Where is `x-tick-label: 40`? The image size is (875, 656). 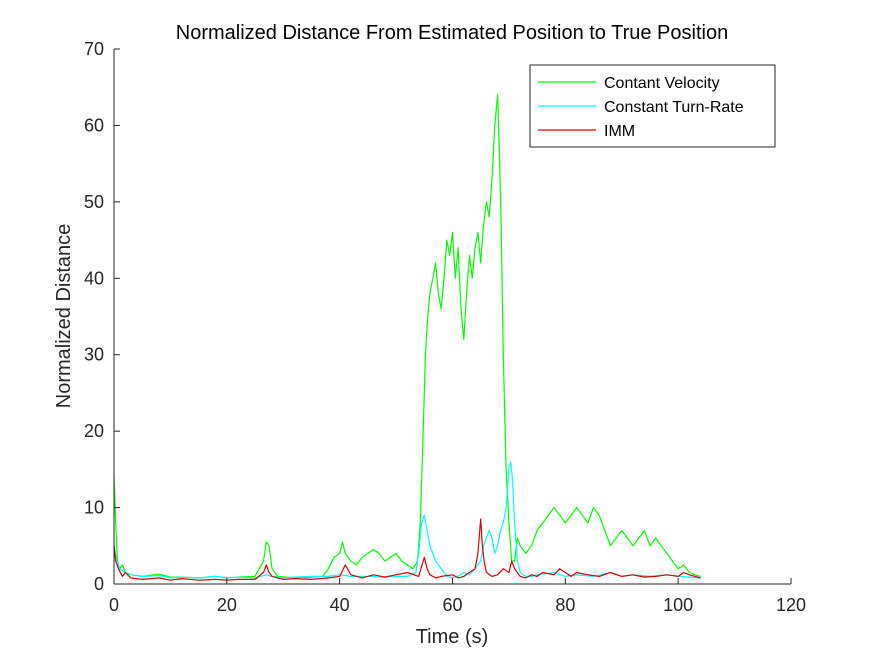 x-tick-label: 40 is located at coordinates (340, 605).